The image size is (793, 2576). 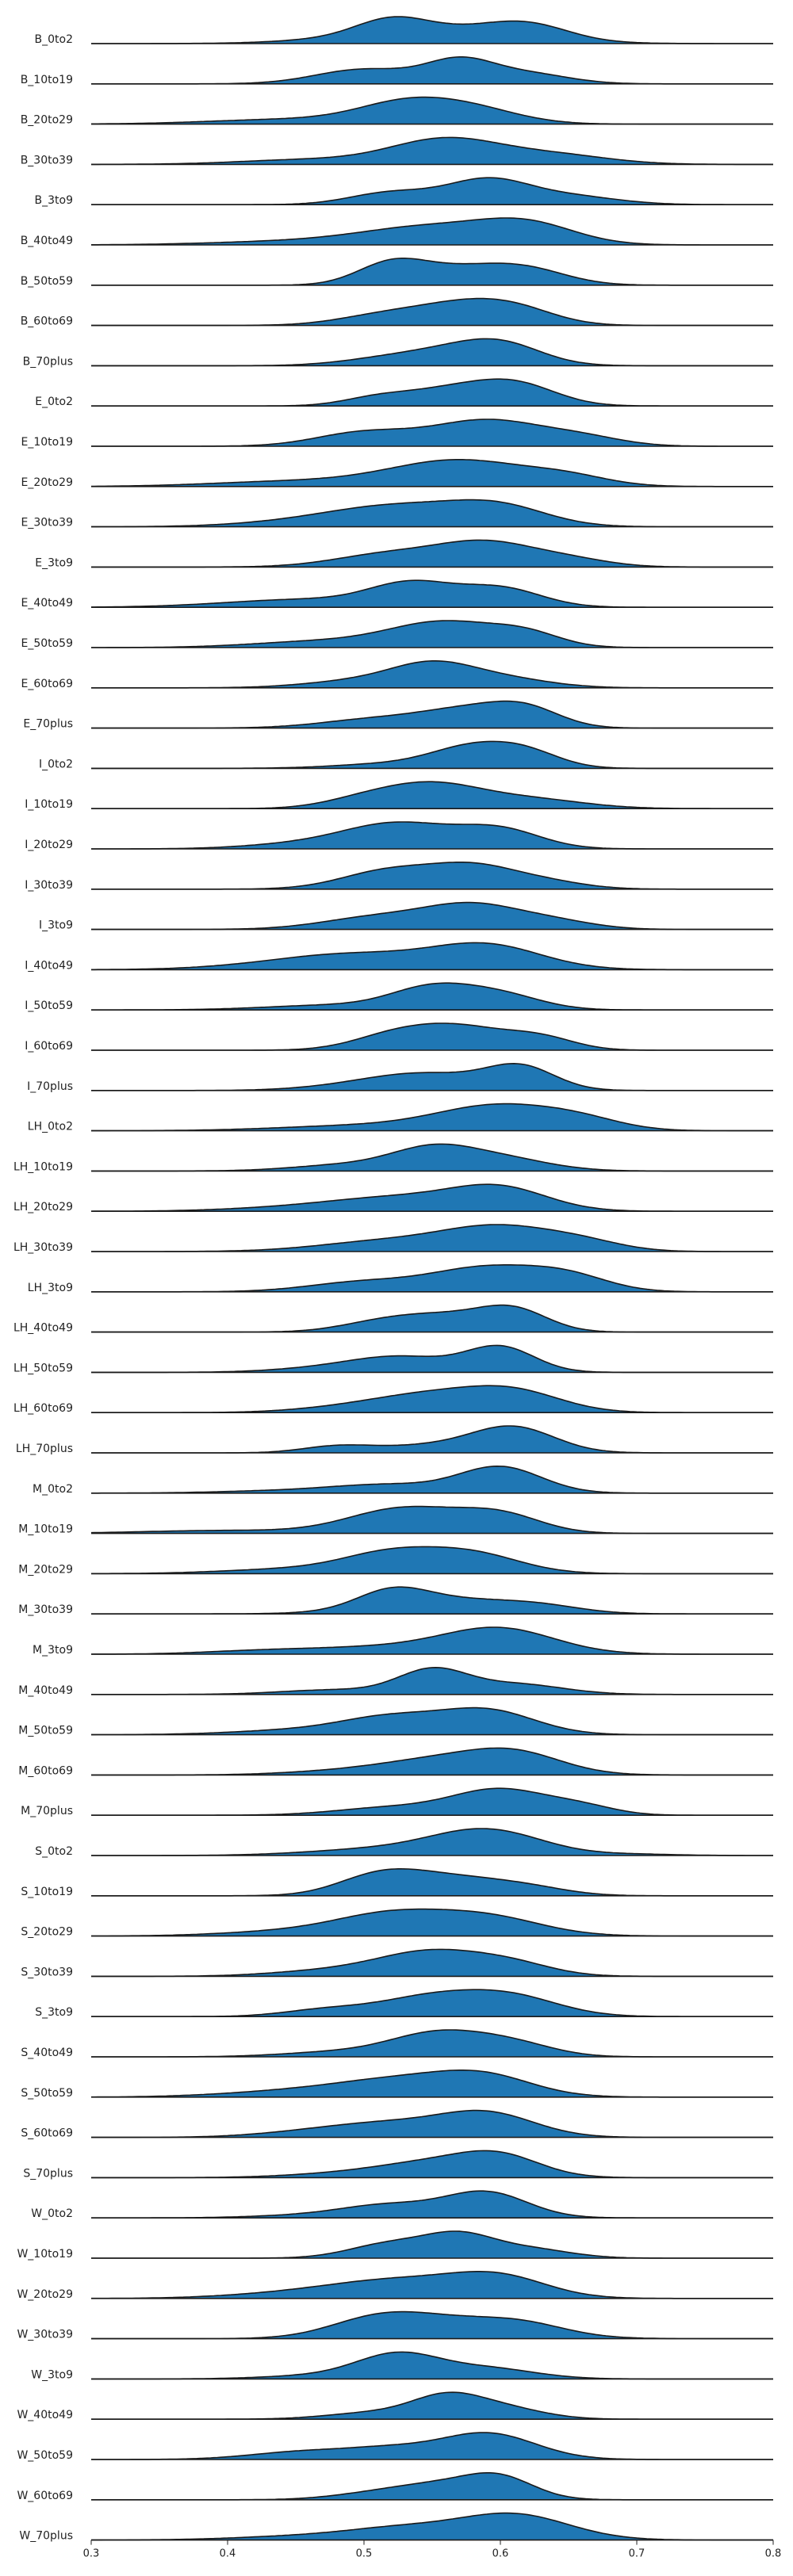 I want to click on ridge-E_40to49: E_40to49, so click(x=397, y=594).